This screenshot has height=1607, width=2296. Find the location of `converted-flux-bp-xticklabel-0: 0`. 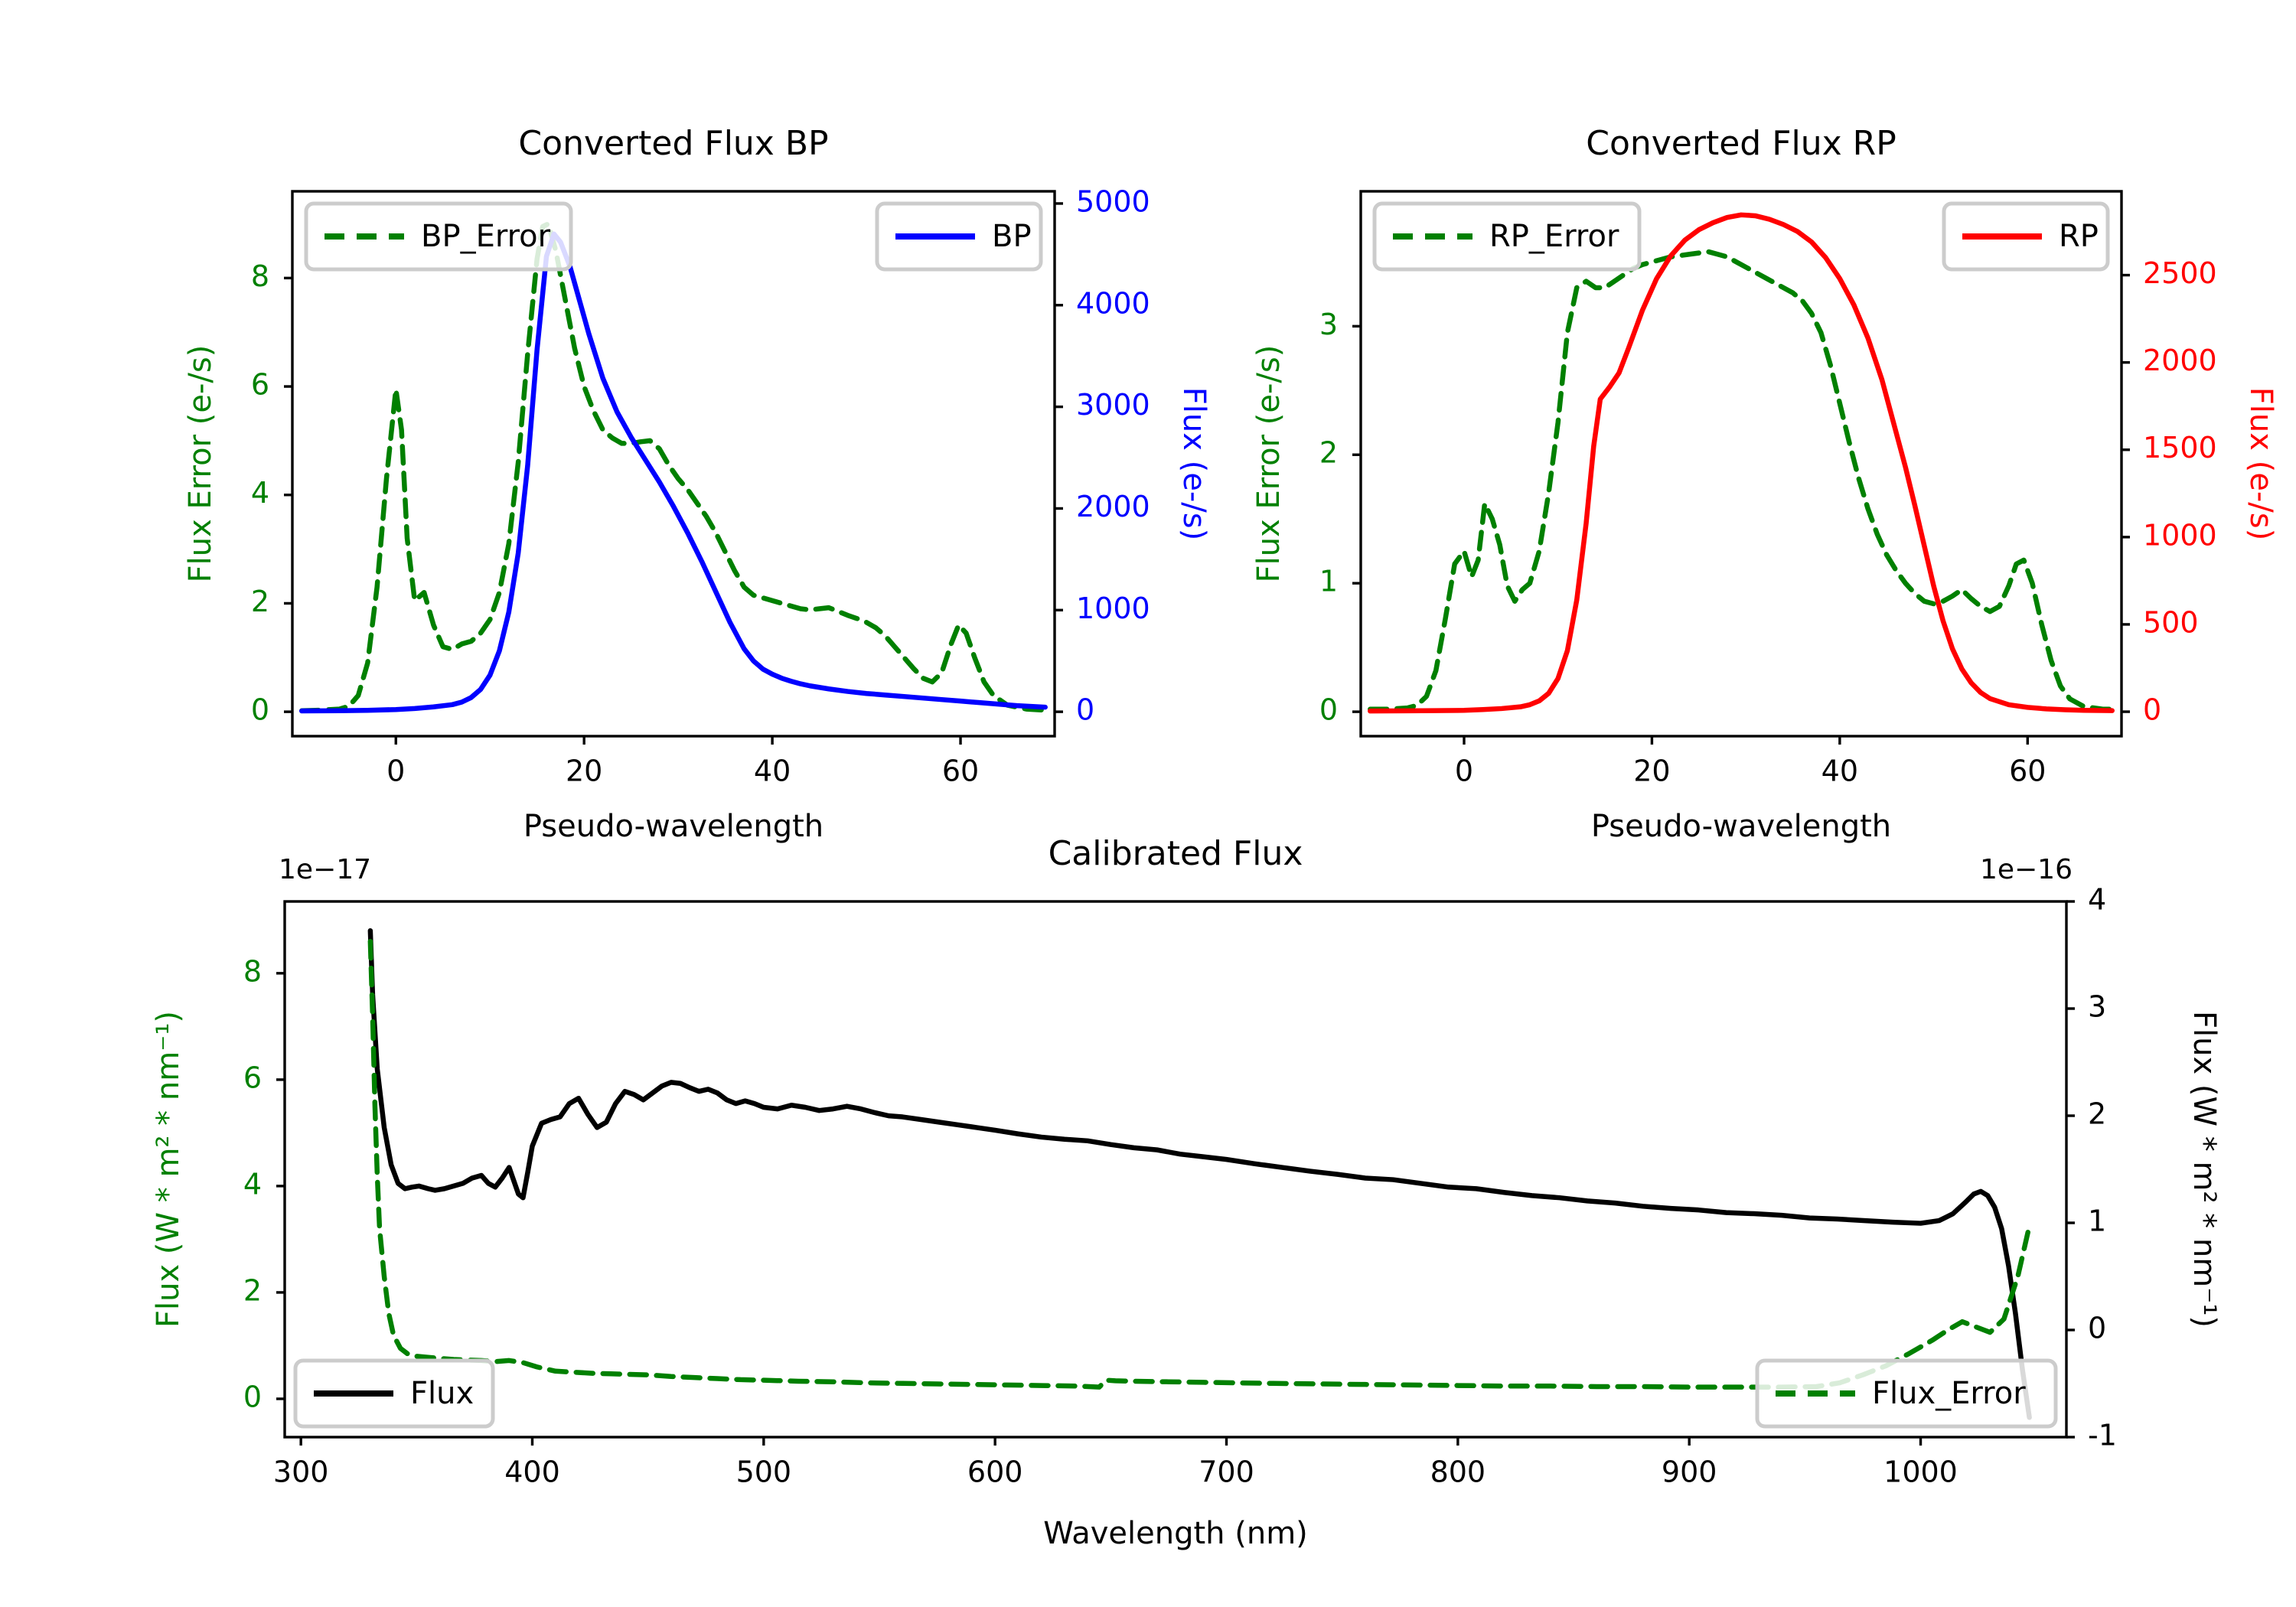

converted-flux-bp-xticklabel-0: 0 is located at coordinates (395, 772).